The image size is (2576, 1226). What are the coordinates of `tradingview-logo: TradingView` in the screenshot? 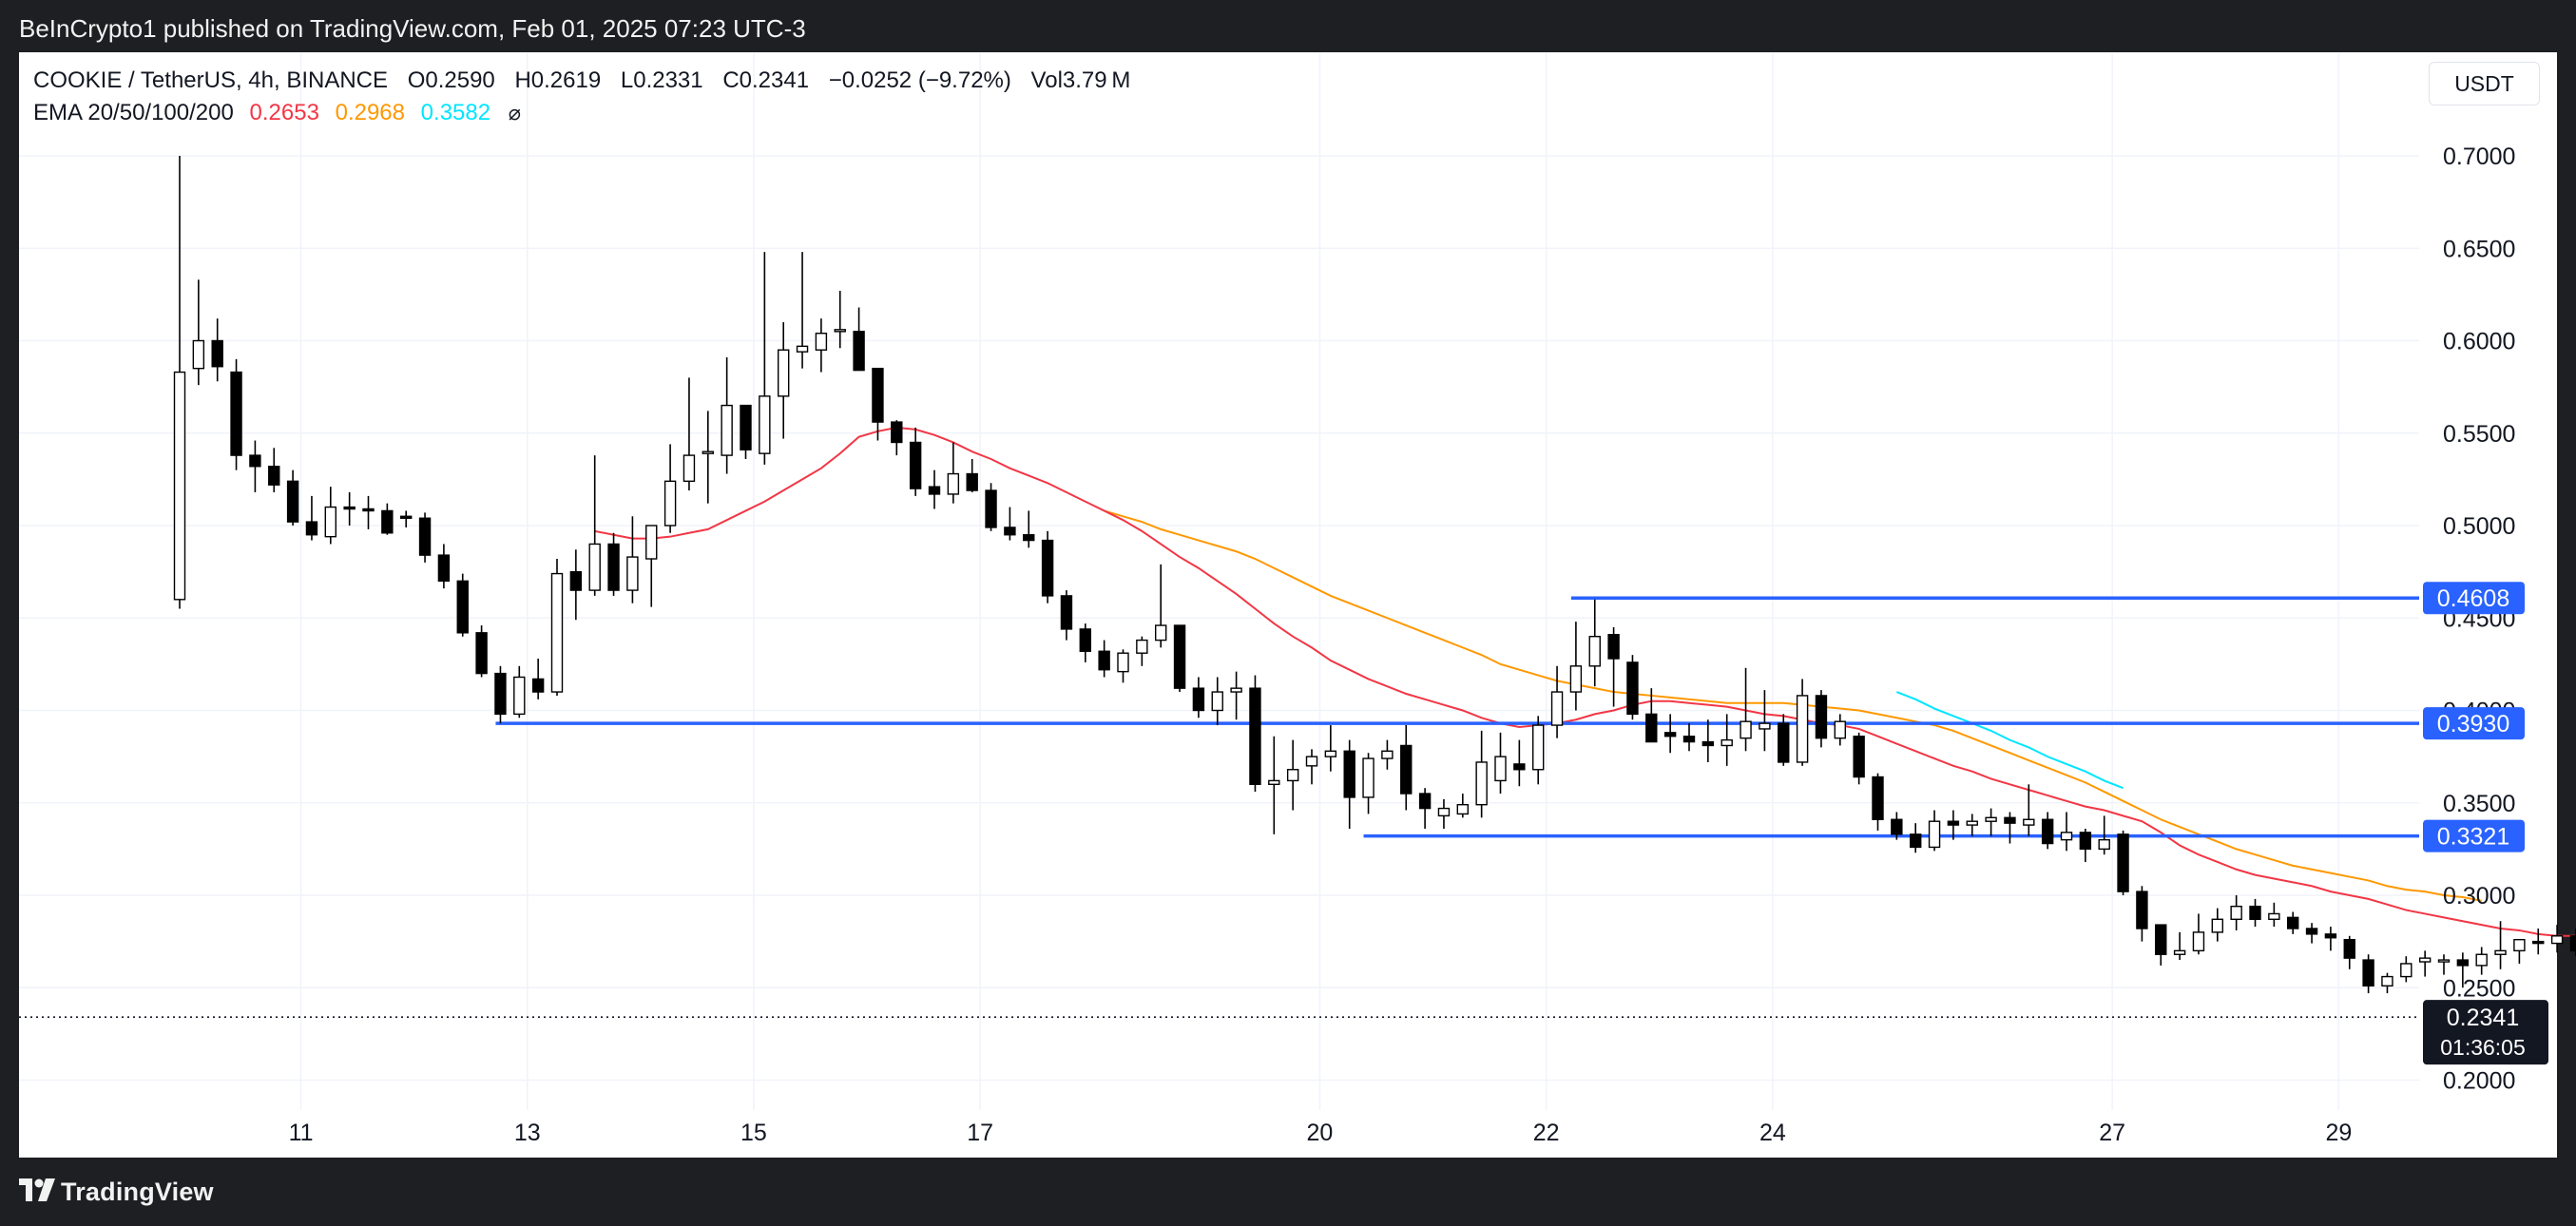 It's located at (119, 1193).